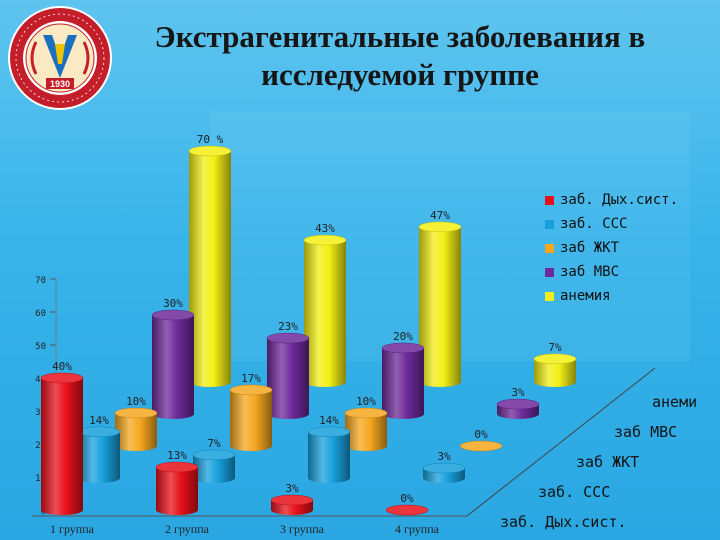 The width and height of the screenshot is (720, 540). Describe the element at coordinates (72, 529) in the screenshot. I see `category-label: 1 группа` at that location.